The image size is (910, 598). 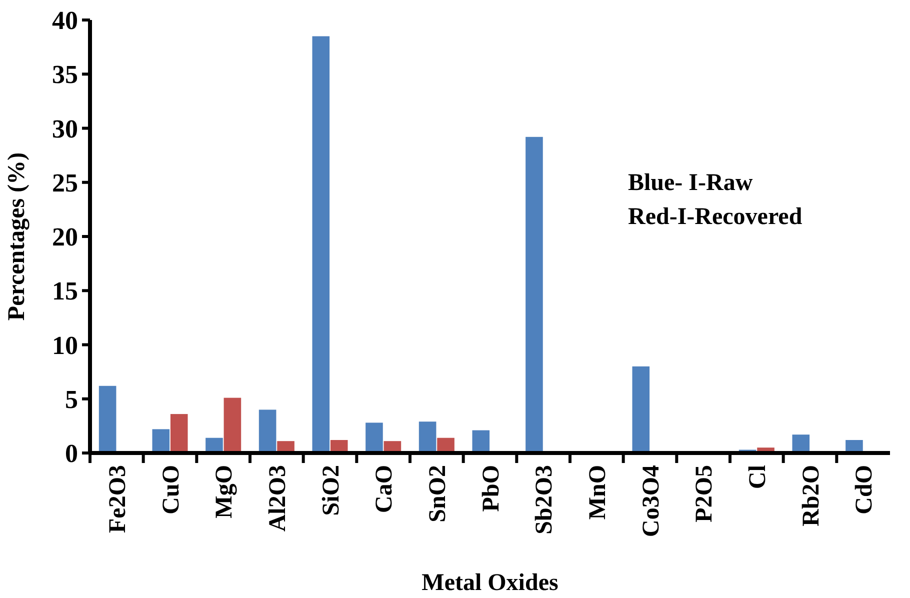 I want to click on x-tick-label: SiO2, so click(x=331, y=490).